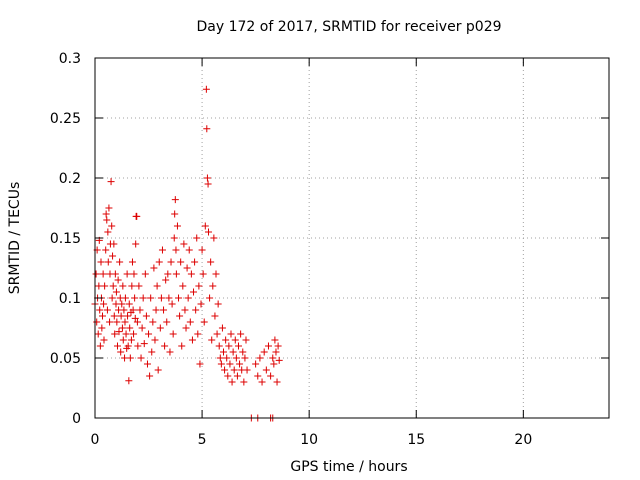 This screenshot has height=480, width=640. I want to click on x-tick-label: 20, so click(523, 440).